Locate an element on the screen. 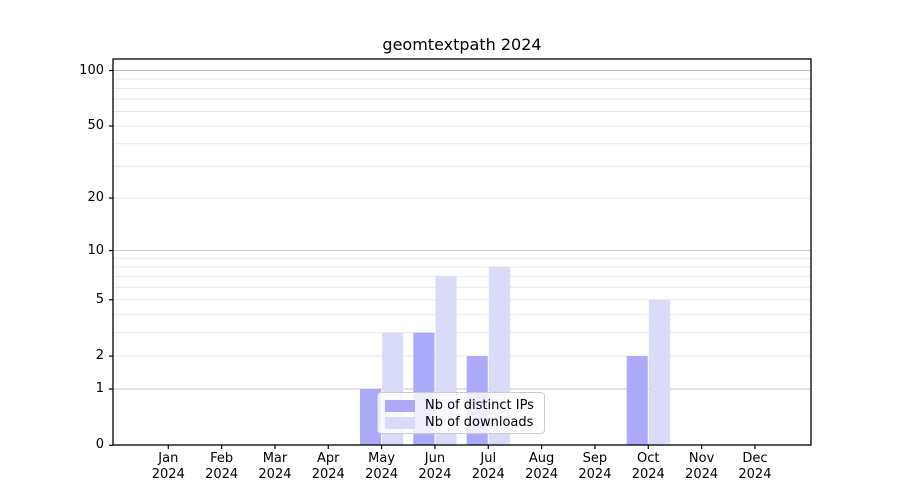  x-tick-label: Nov 2024 is located at coordinates (702, 466).